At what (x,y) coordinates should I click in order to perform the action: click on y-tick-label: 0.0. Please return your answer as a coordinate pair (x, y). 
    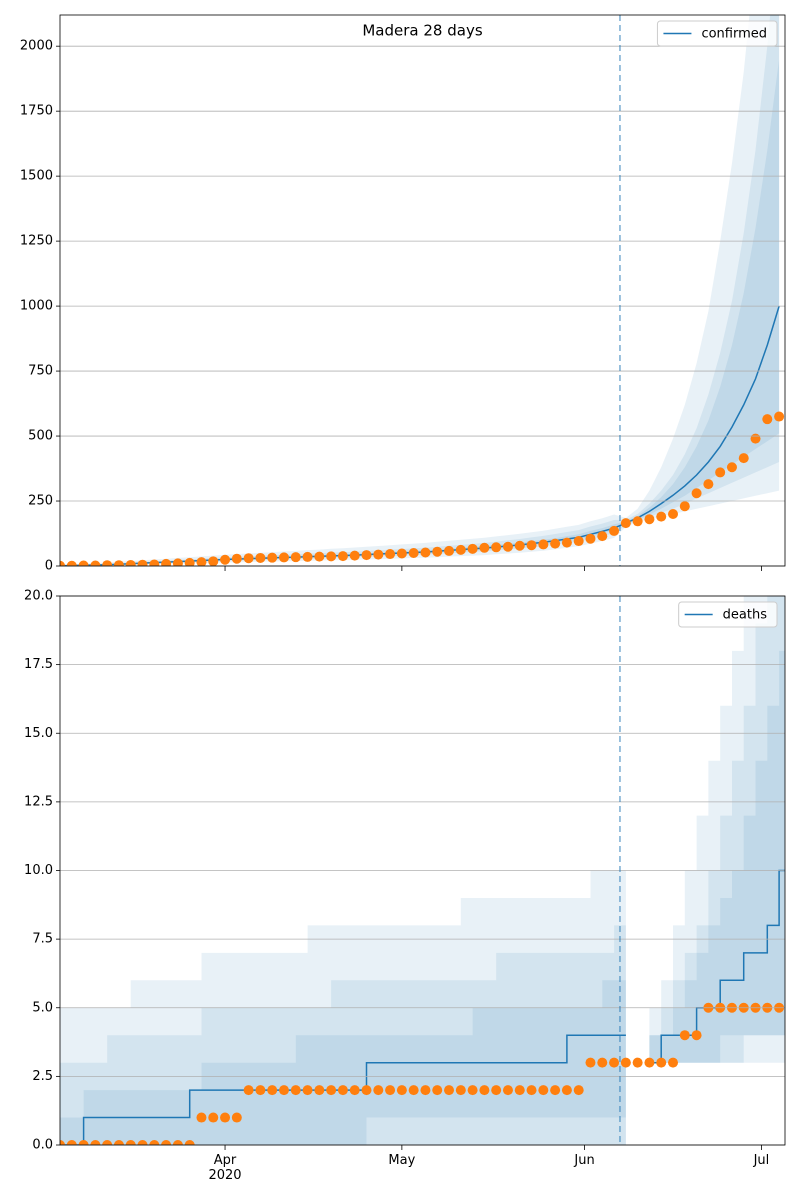
    Looking at the image, I should click on (42, 1145).